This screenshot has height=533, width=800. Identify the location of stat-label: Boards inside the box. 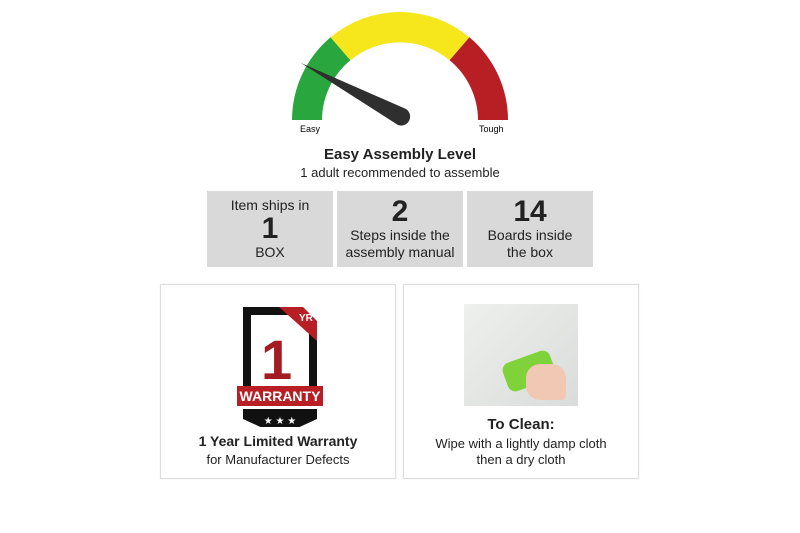
(530, 243).